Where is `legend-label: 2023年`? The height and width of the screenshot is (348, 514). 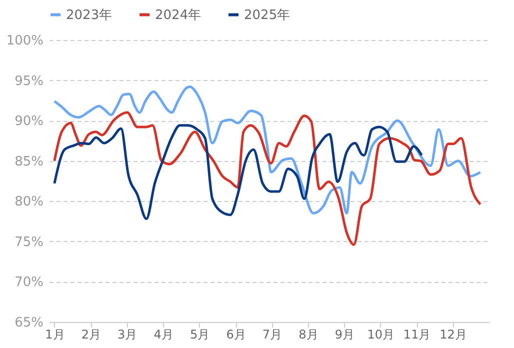 legend-label: 2023年 is located at coordinates (89, 15).